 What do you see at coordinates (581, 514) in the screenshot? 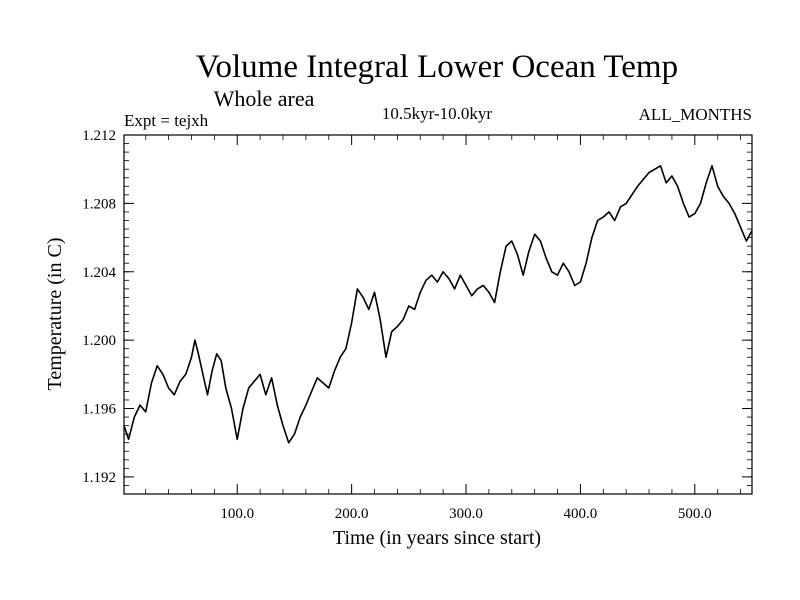
I see `x-tick-label: 400.0` at bounding box center [581, 514].